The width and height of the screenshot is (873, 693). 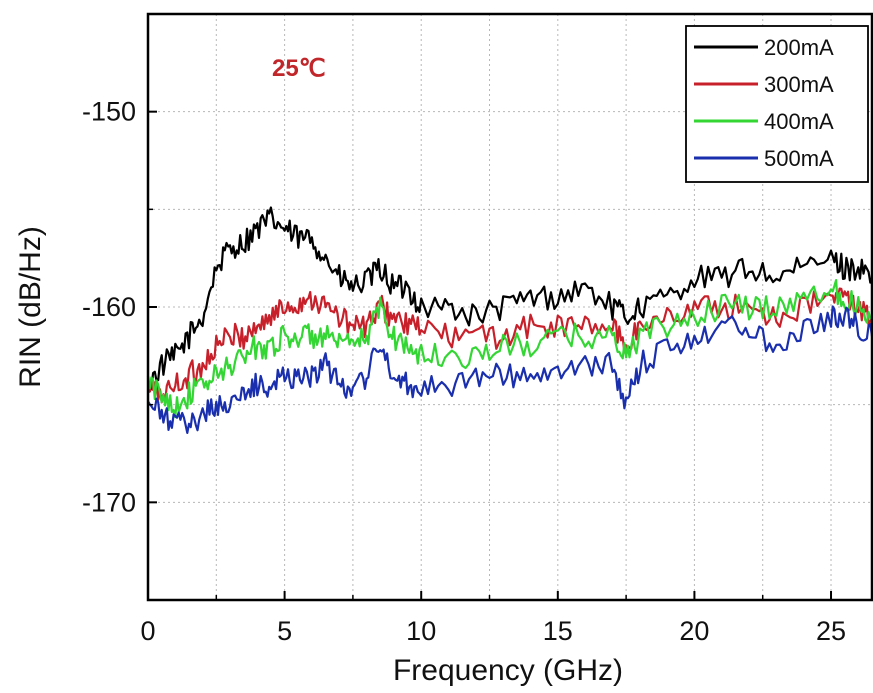 What do you see at coordinates (558, 631) in the screenshot?
I see `x-tick-label: 15` at bounding box center [558, 631].